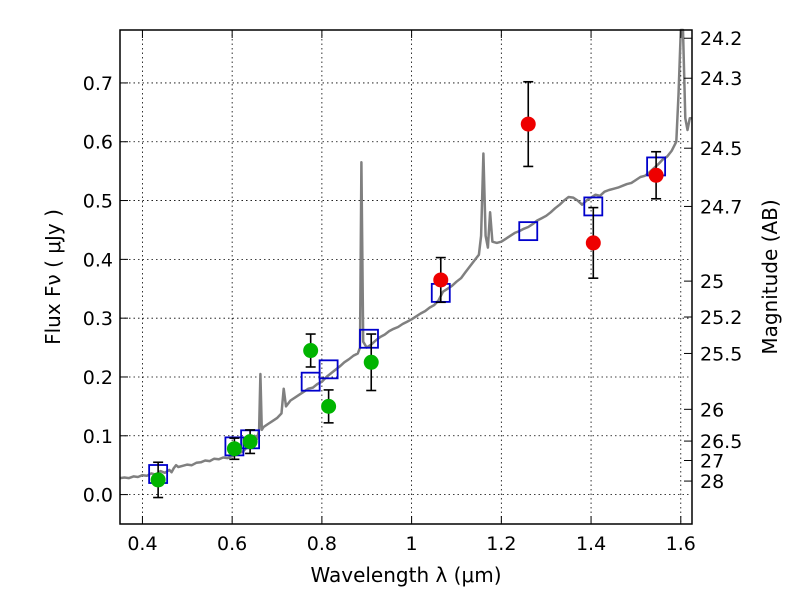  What do you see at coordinates (232, 544) in the screenshot?
I see `x-tick-label: 0.6` at bounding box center [232, 544].